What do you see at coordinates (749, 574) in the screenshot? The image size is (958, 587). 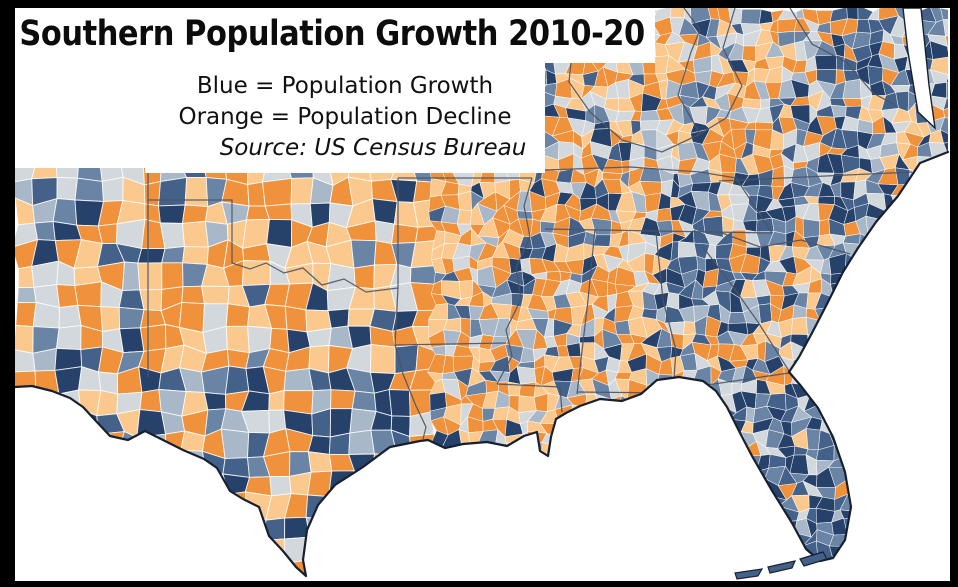 I see `florida-keys-island` at bounding box center [749, 574].